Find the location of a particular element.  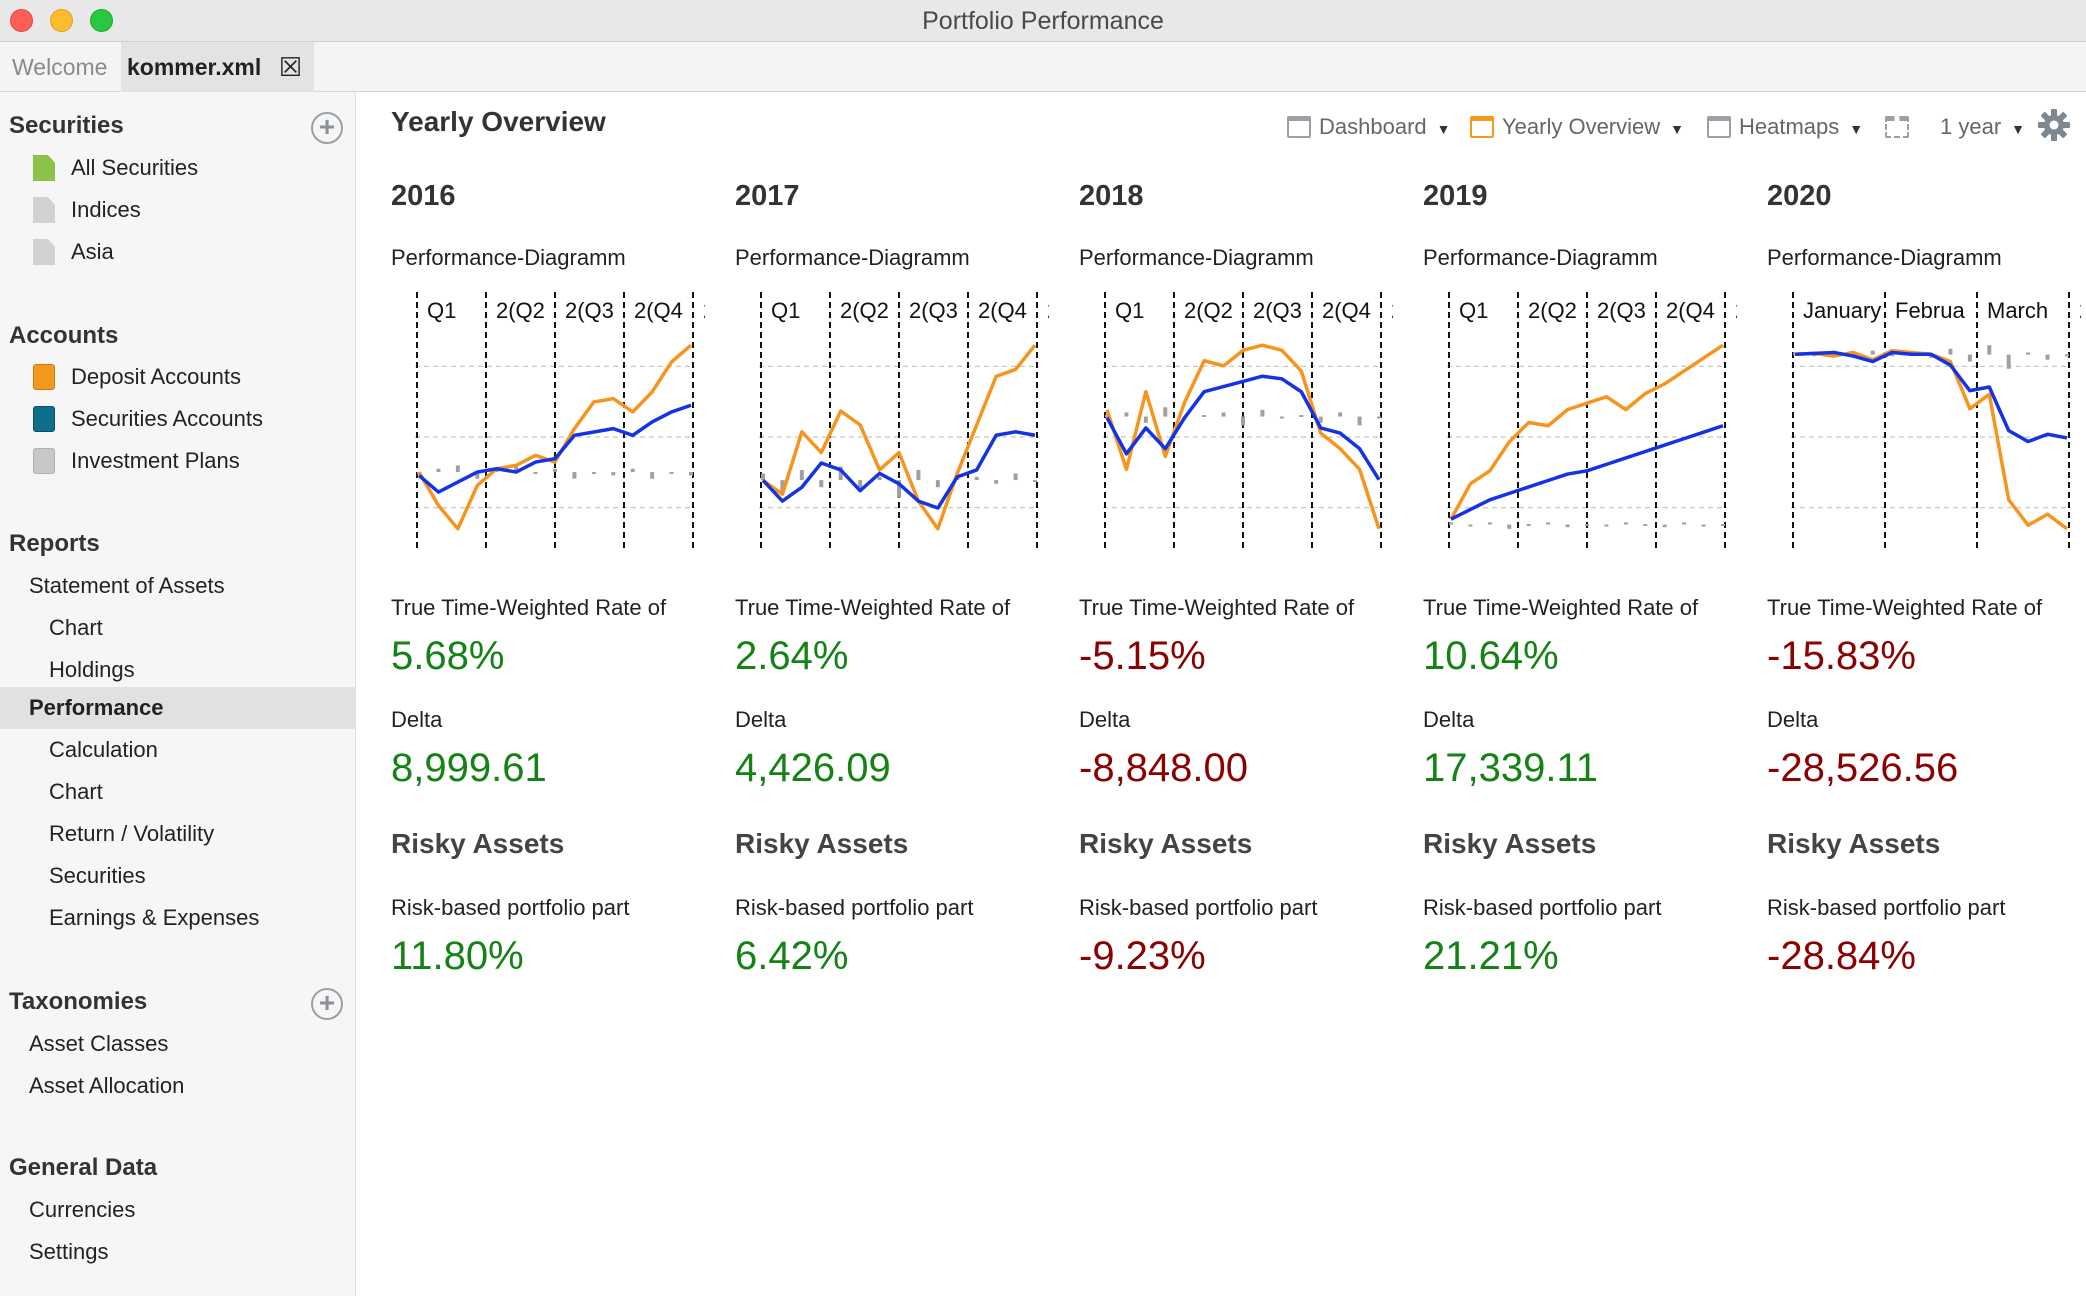

dashboard-icon is located at coordinates (1719, 127).